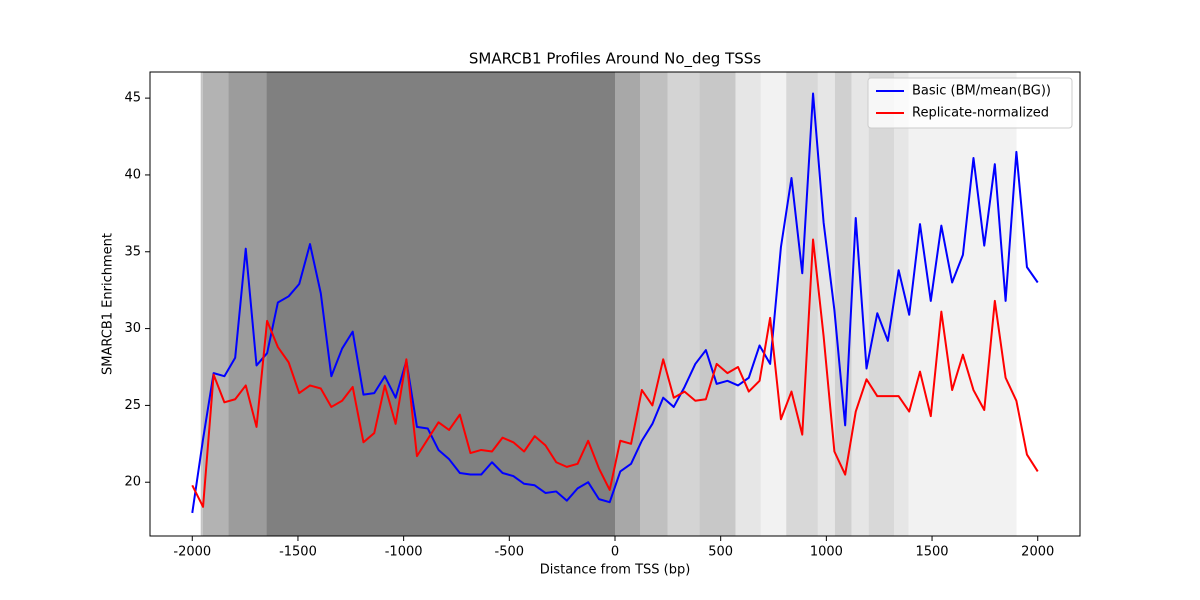 This screenshot has width=1200, height=600. Describe the element at coordinates (981, 91) in the screenshot. I see `legend-label: Basic (BM/mean(BG))` at that location.